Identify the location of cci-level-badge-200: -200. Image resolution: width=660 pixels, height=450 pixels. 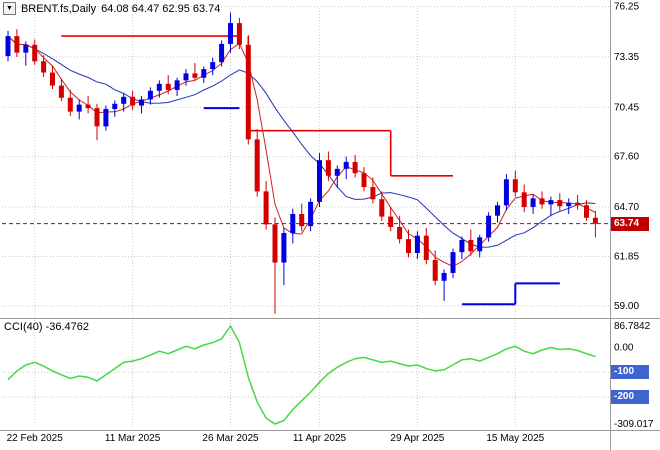
(630, 397).